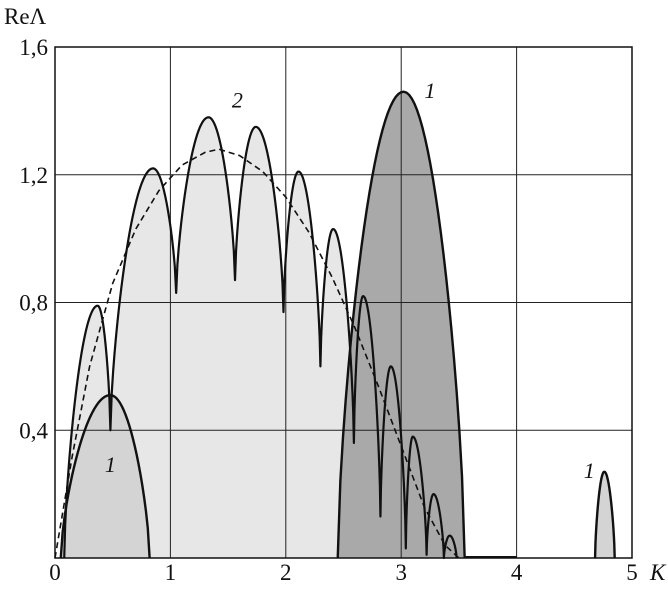 The height and width of the screenshot is (590, 668). I want to click on x-tick-label-1: 1, so click(171, 572).